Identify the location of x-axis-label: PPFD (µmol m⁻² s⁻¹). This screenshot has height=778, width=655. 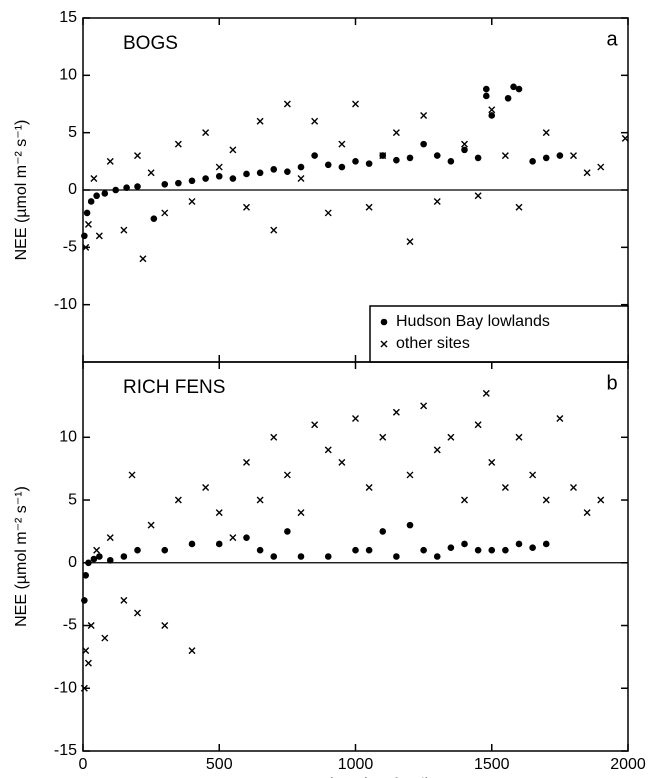
(355, 777).